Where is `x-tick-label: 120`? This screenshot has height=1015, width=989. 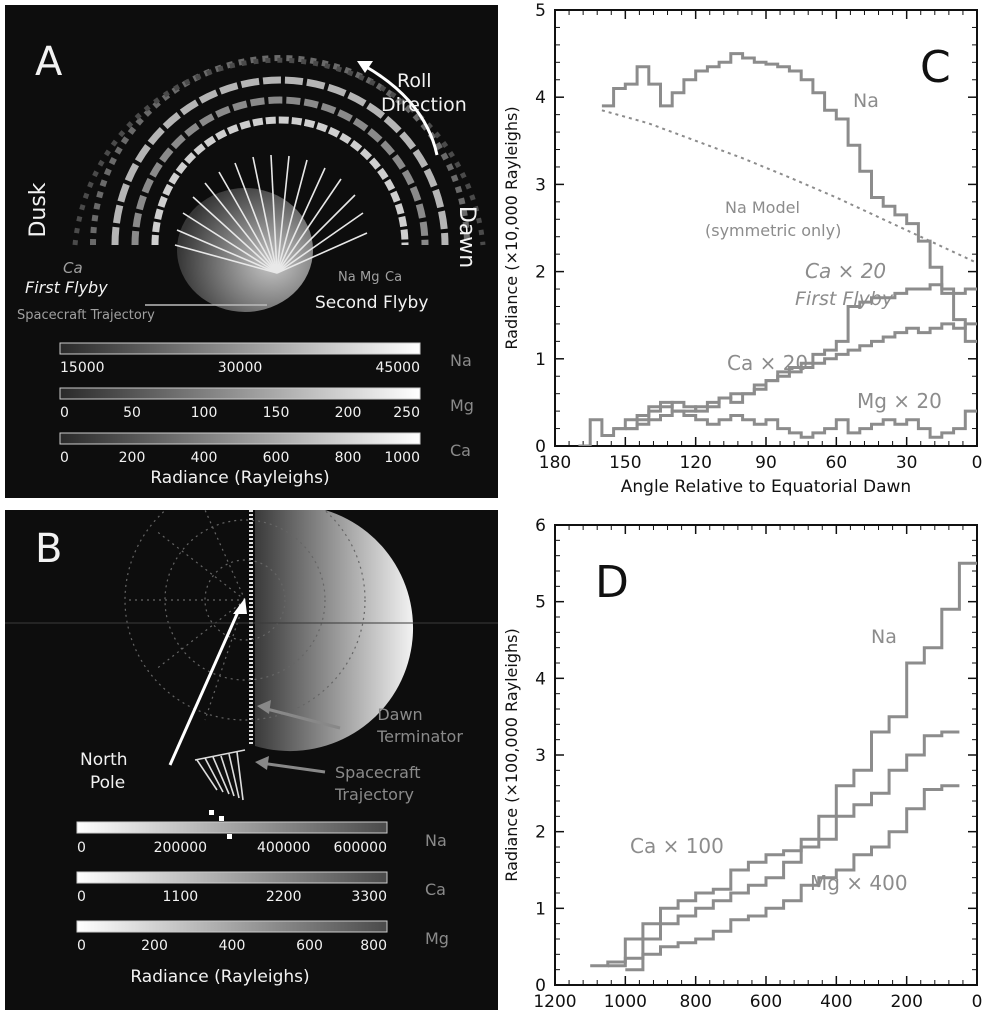 x-tick-label: 120 is located at coordinates (695, 463).